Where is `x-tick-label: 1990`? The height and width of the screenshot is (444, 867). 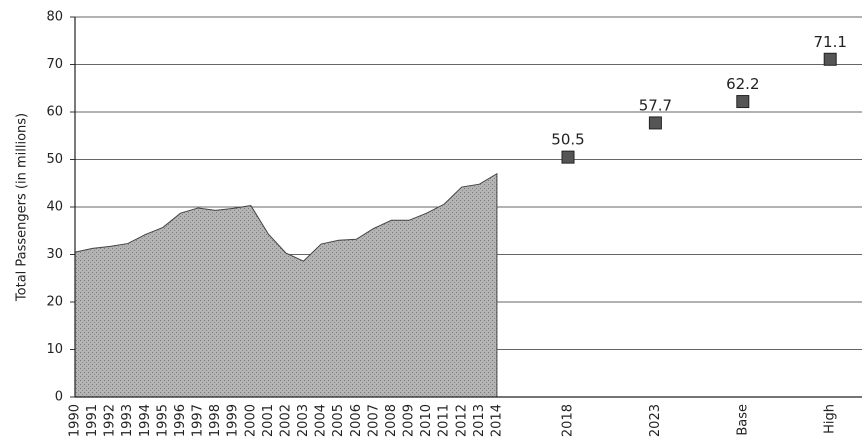
x-tick-label: 1990 is located at coordinates (75, 420).